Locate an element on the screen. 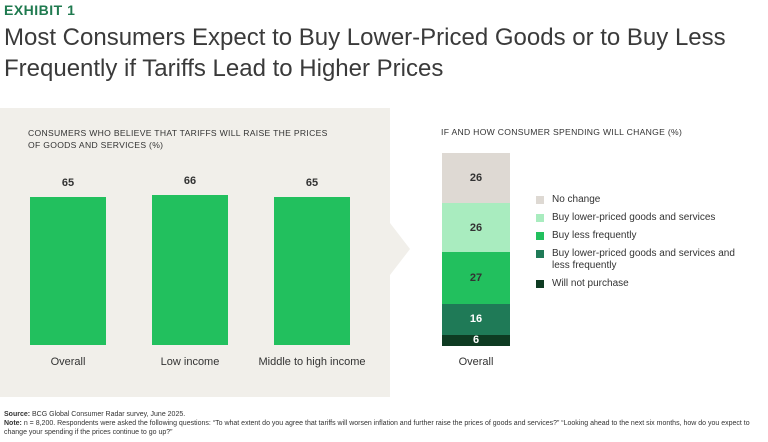 Image resolution: width=768 pixels, height=442 pixels. panel-arrow is located at coordinates (400, 249).